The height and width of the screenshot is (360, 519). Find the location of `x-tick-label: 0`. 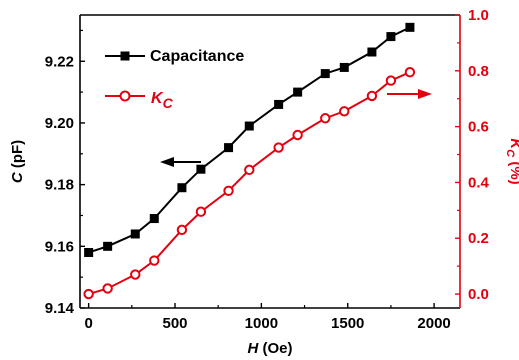

x-tick-label: 0 is located at coordinates (88, 323).